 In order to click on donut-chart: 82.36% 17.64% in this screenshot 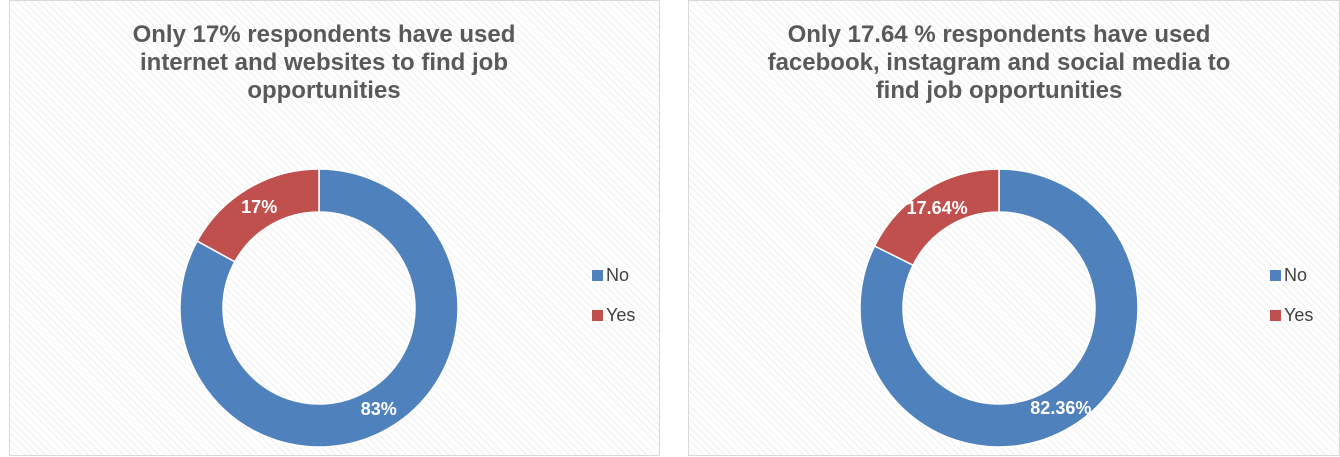, I will do `click(999, 308)`.